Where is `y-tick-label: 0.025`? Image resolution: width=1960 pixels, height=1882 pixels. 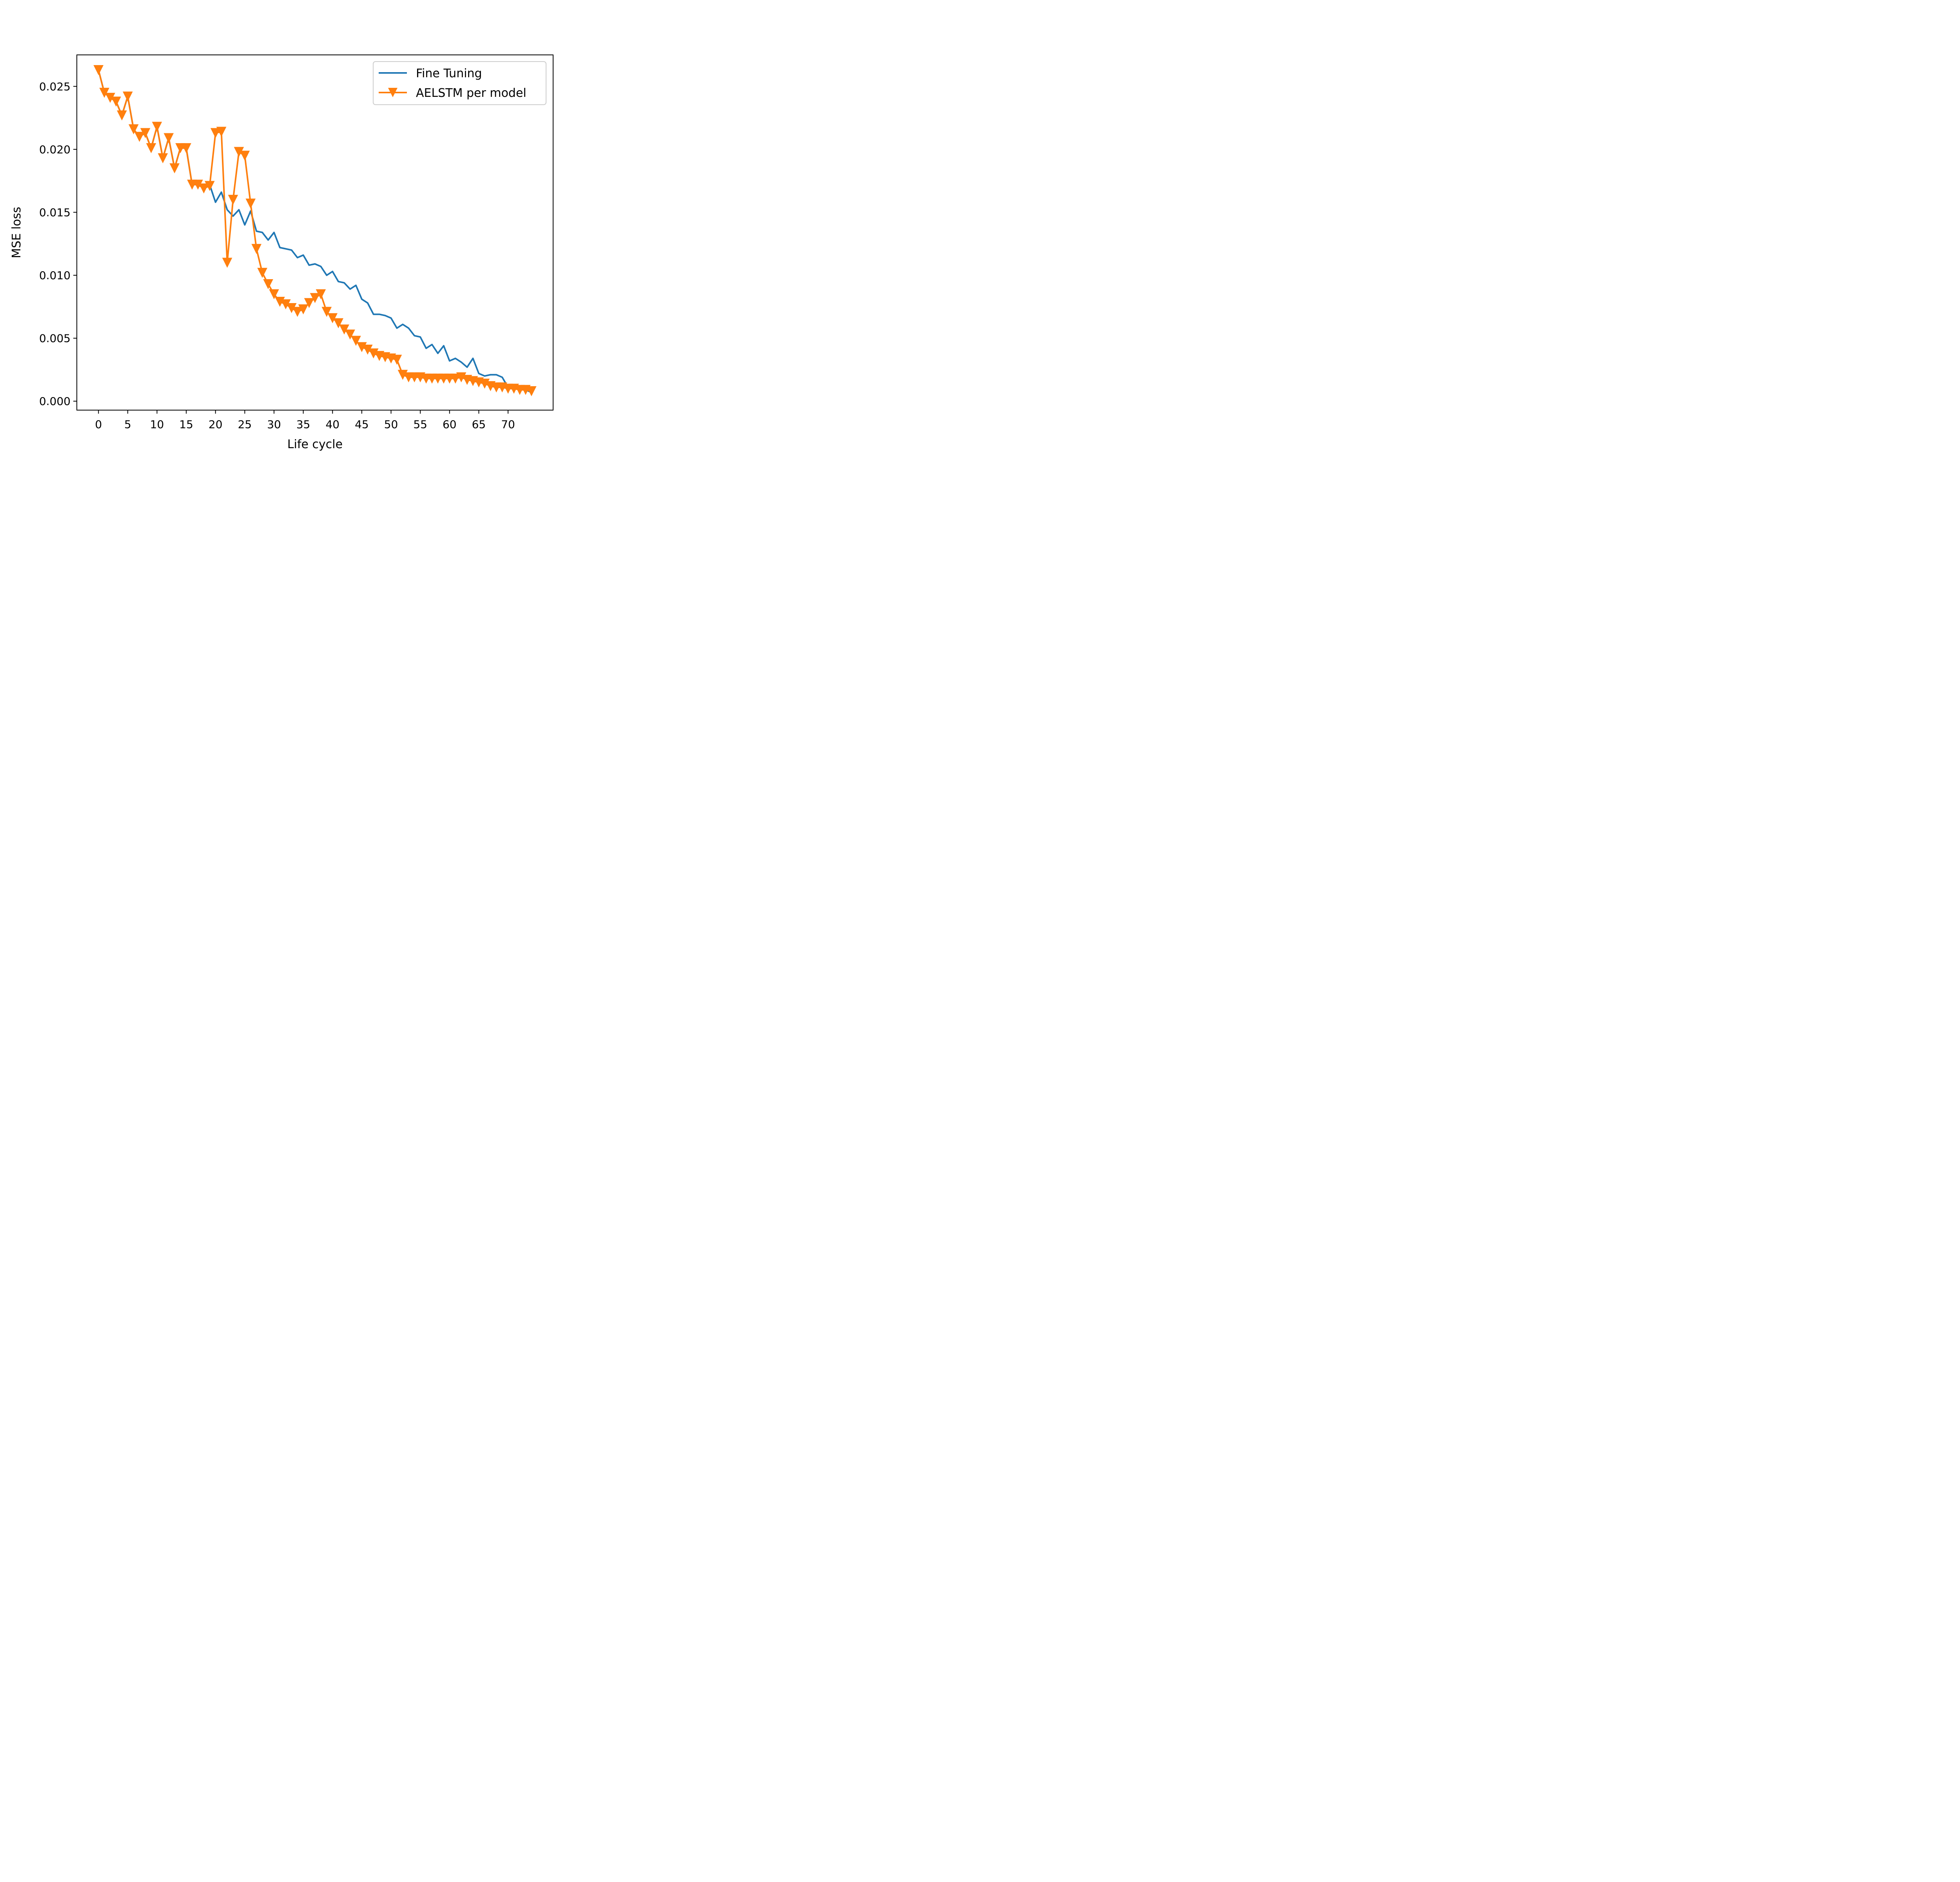 y-tick-label: 0.025 is located at coordinates (55, 86).